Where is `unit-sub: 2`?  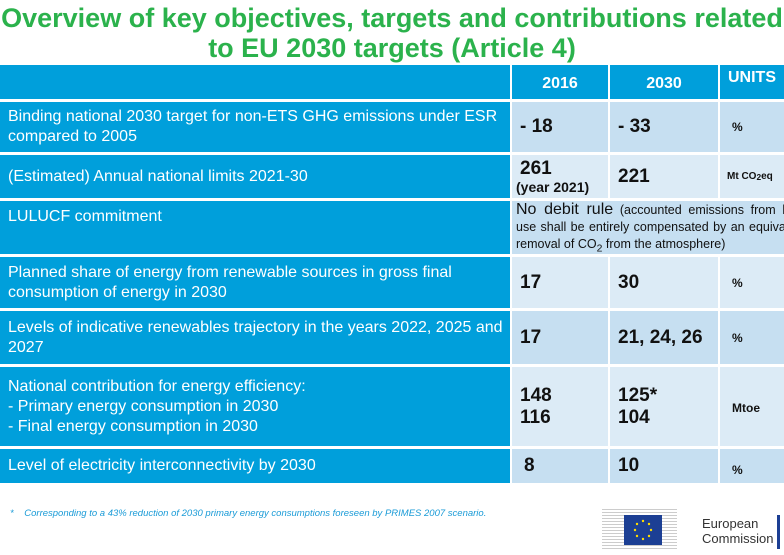 unit-sub: 2 is located at coordinates (759, 176).